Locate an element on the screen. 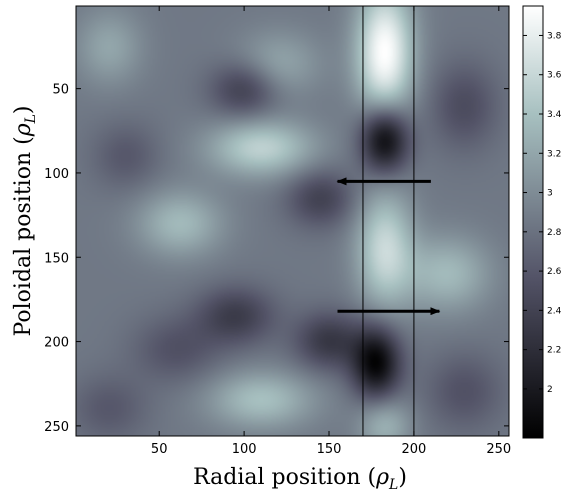 Image resolution: width=567 pixels, height=495 pixels. colorbar-tick-label: 3.8 is located at coordinates (554, 36).